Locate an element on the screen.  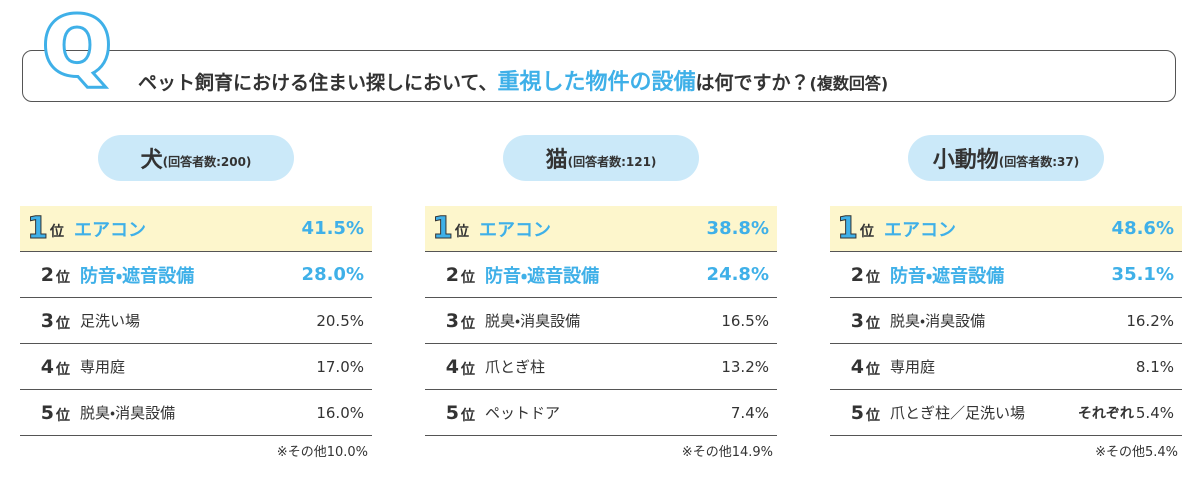
panel-title: 小動物 (回答者数:37) is located at coordinates (1006, 158).